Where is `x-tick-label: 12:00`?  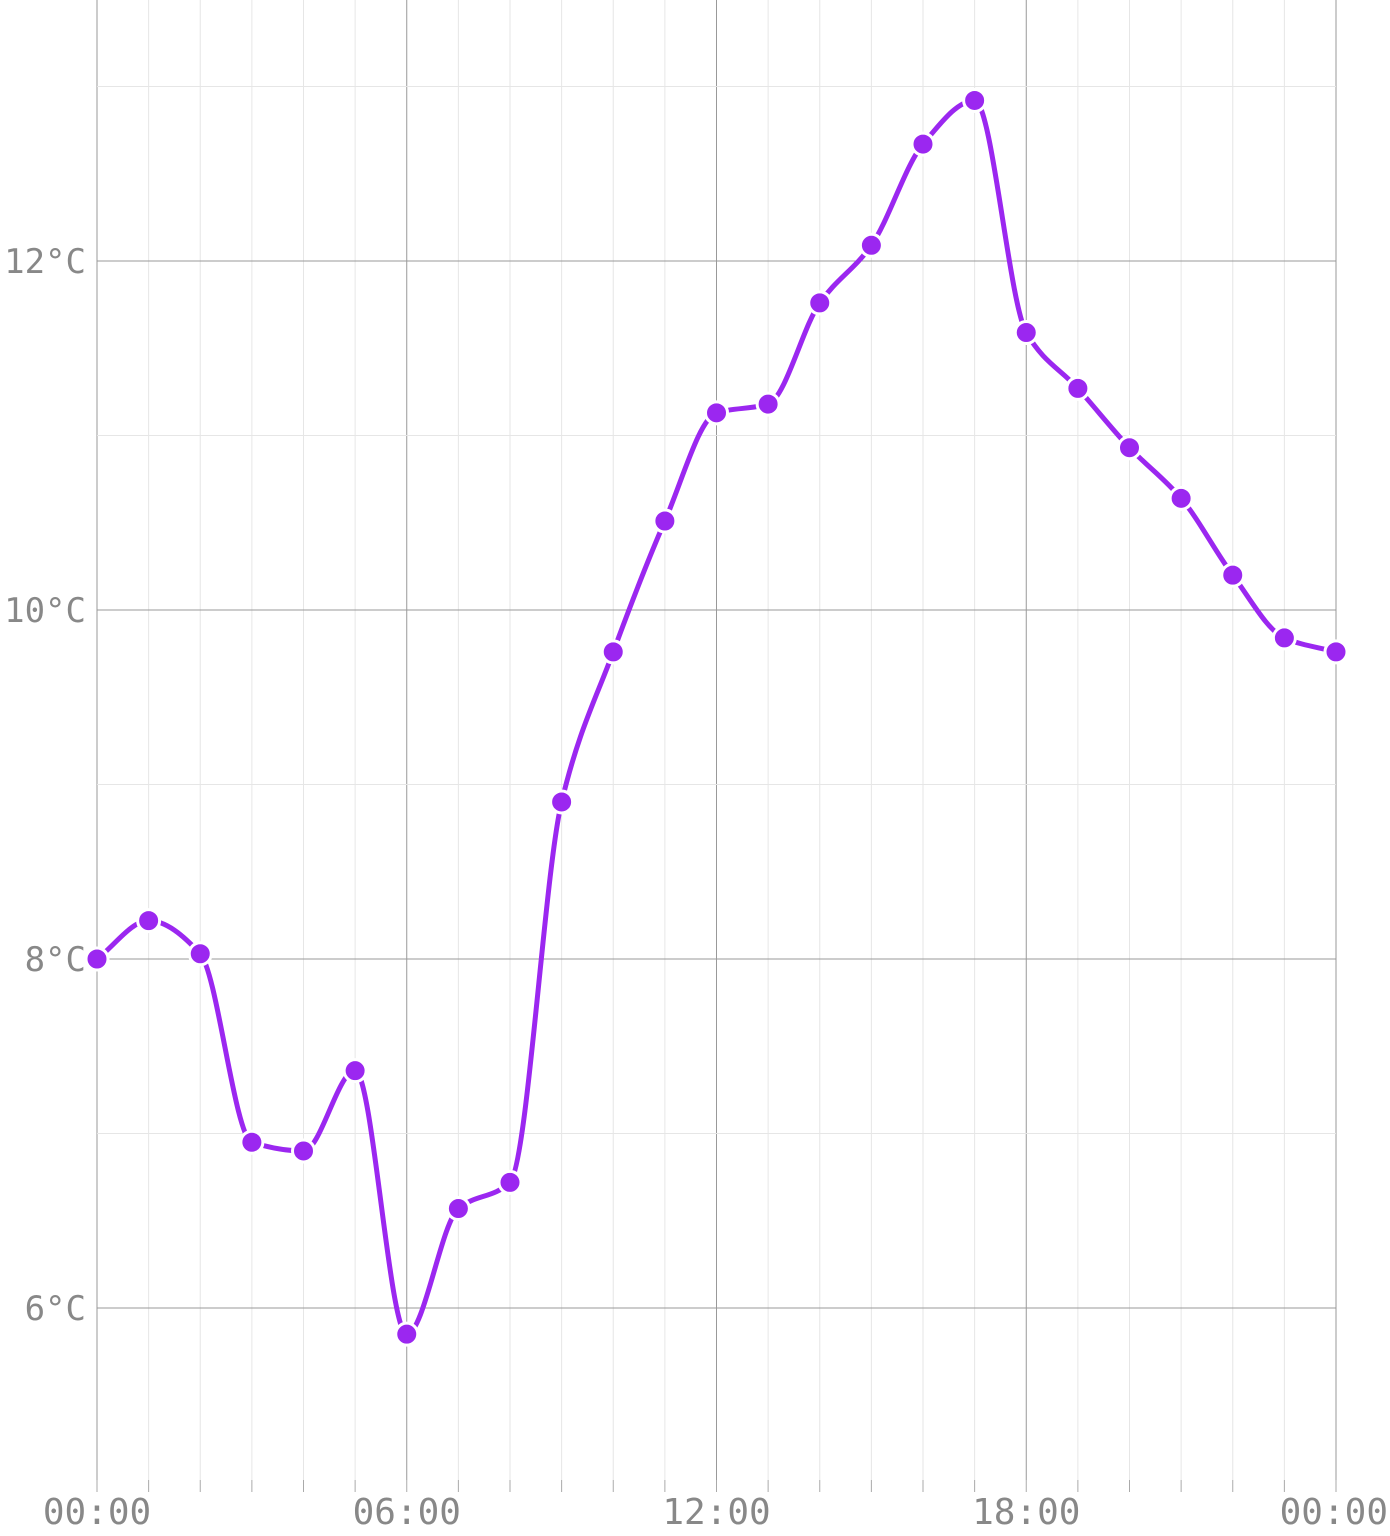
x-tick-label: 12:00 is located at coordinates (716, 1512).